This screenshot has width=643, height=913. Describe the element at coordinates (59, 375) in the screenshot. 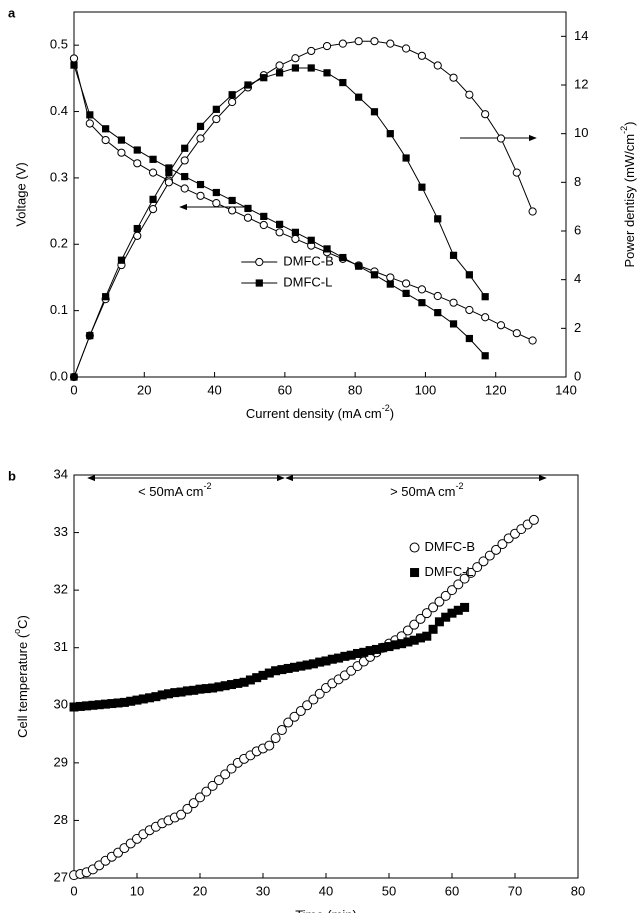

I see `y-tick-label: 0.0` at that location.